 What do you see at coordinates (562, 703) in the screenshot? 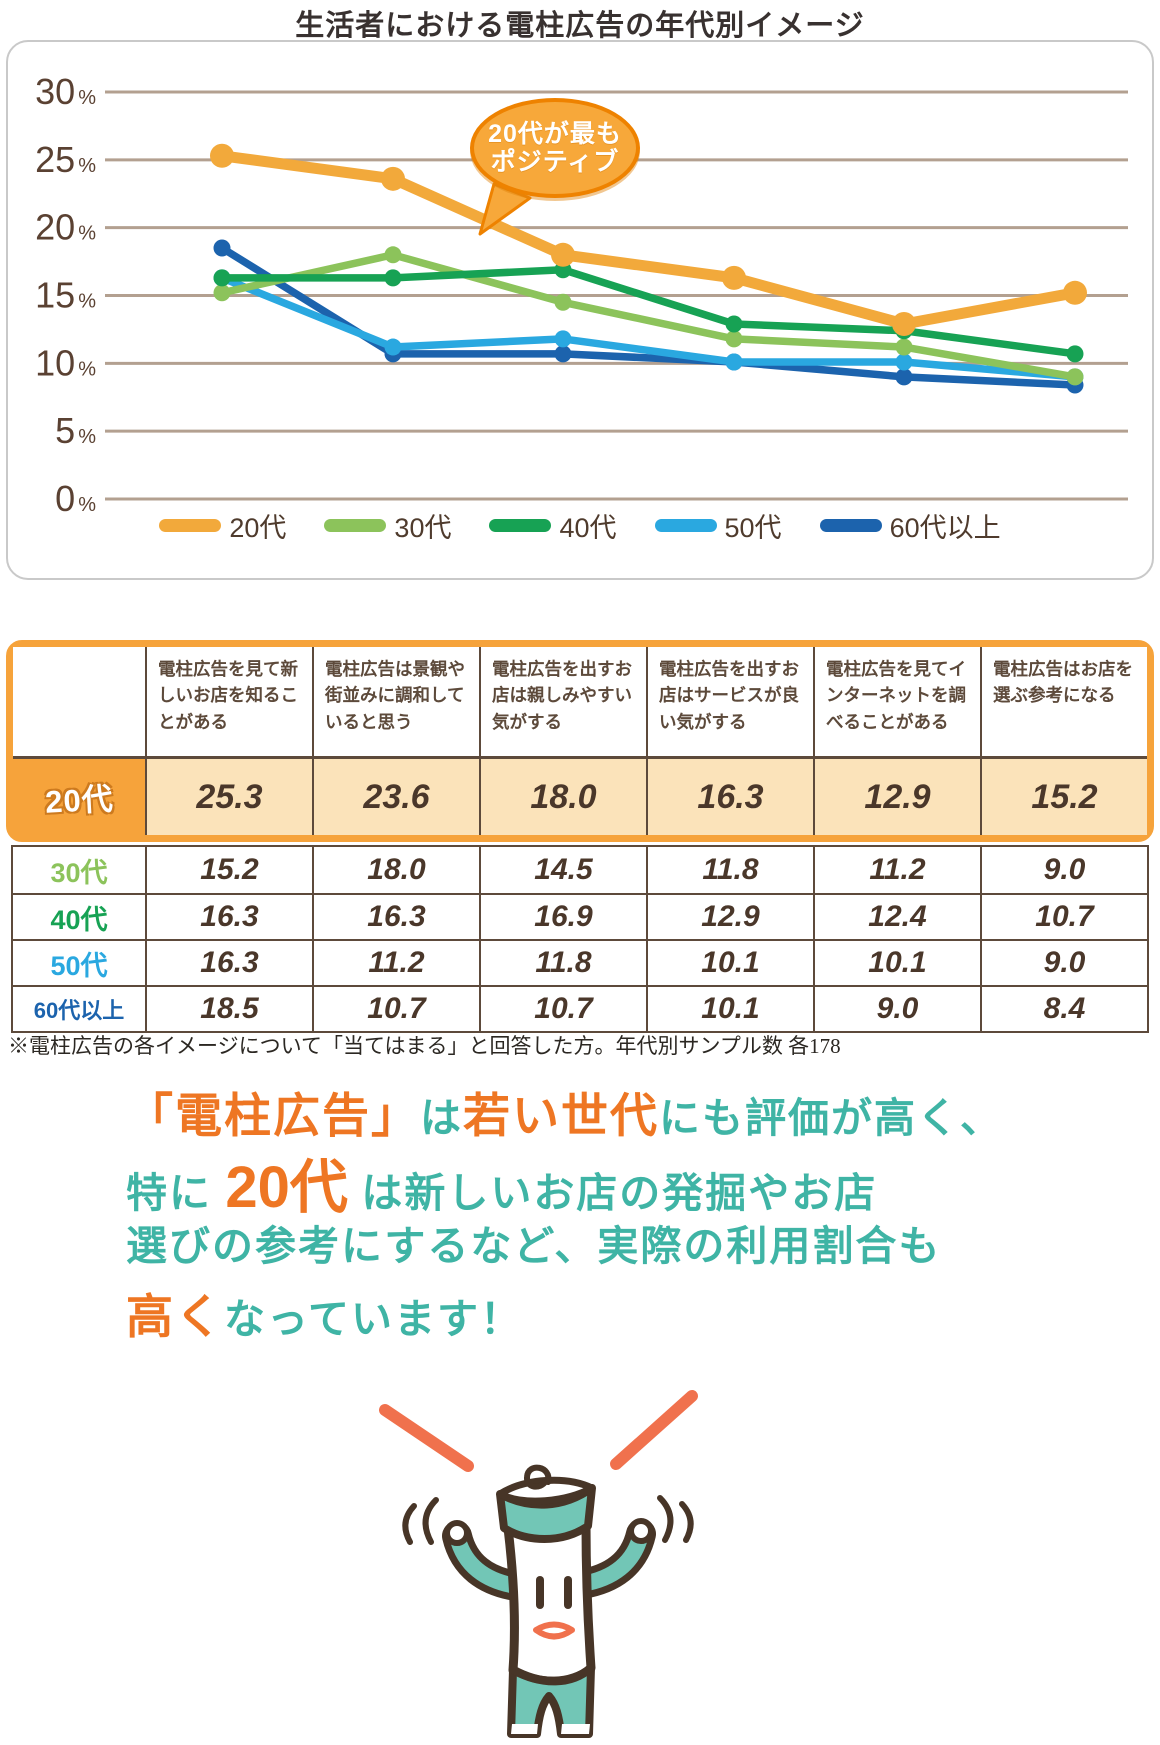
I see `table-column-header: 電柱広告を出すお店は親しみやすい気がする` at bounding box center [562, 703].